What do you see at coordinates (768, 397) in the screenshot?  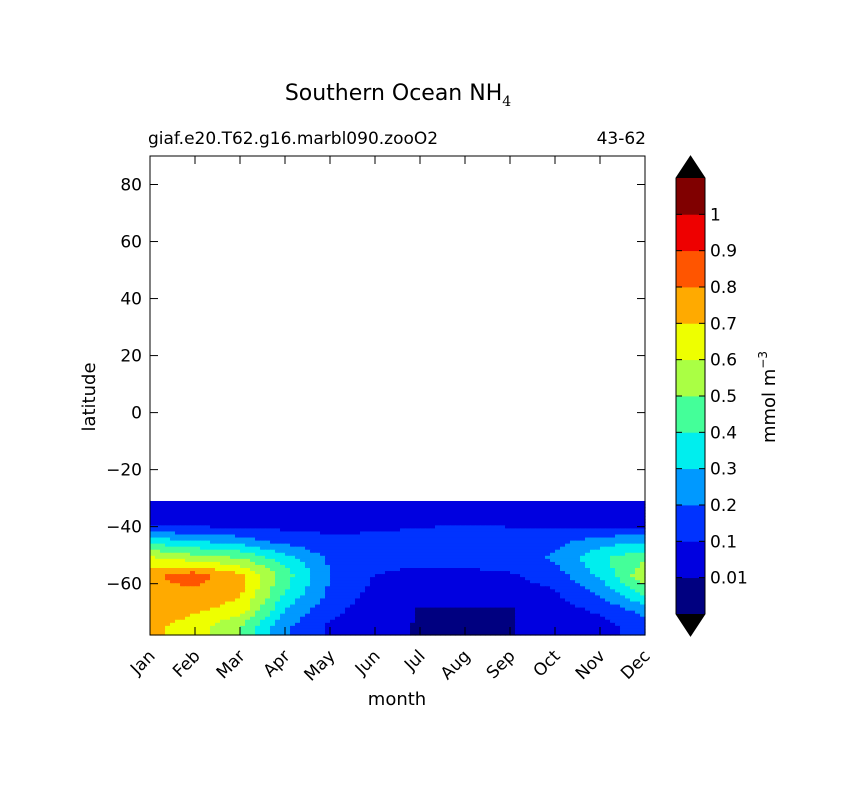 I see `colorbar-label: mmol m−3` at bounding box center [768, 397].